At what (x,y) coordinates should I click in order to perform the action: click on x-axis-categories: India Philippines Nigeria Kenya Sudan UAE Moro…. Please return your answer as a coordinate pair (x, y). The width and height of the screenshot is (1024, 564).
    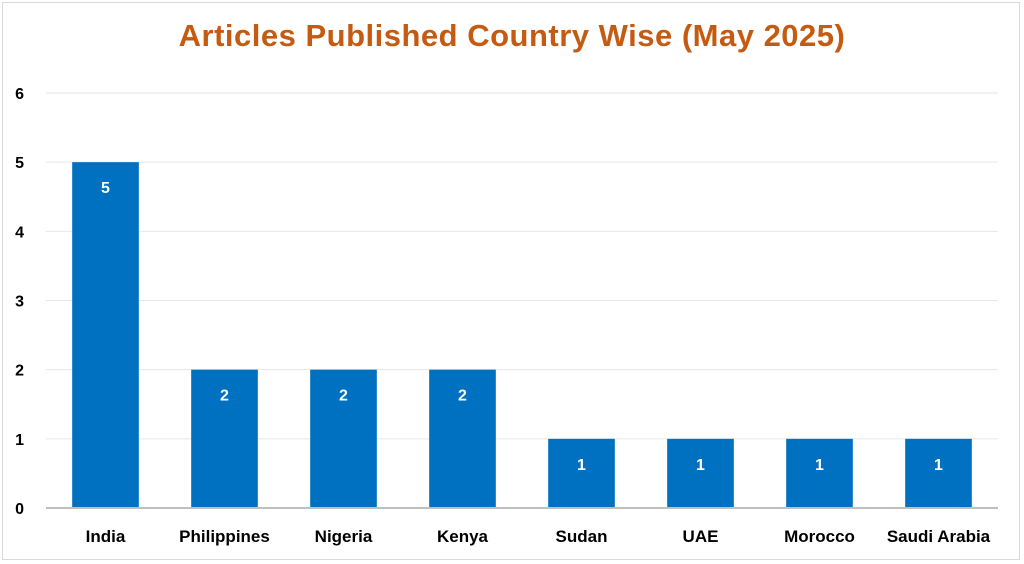
    Looking at the image, I should click on (538, 536).